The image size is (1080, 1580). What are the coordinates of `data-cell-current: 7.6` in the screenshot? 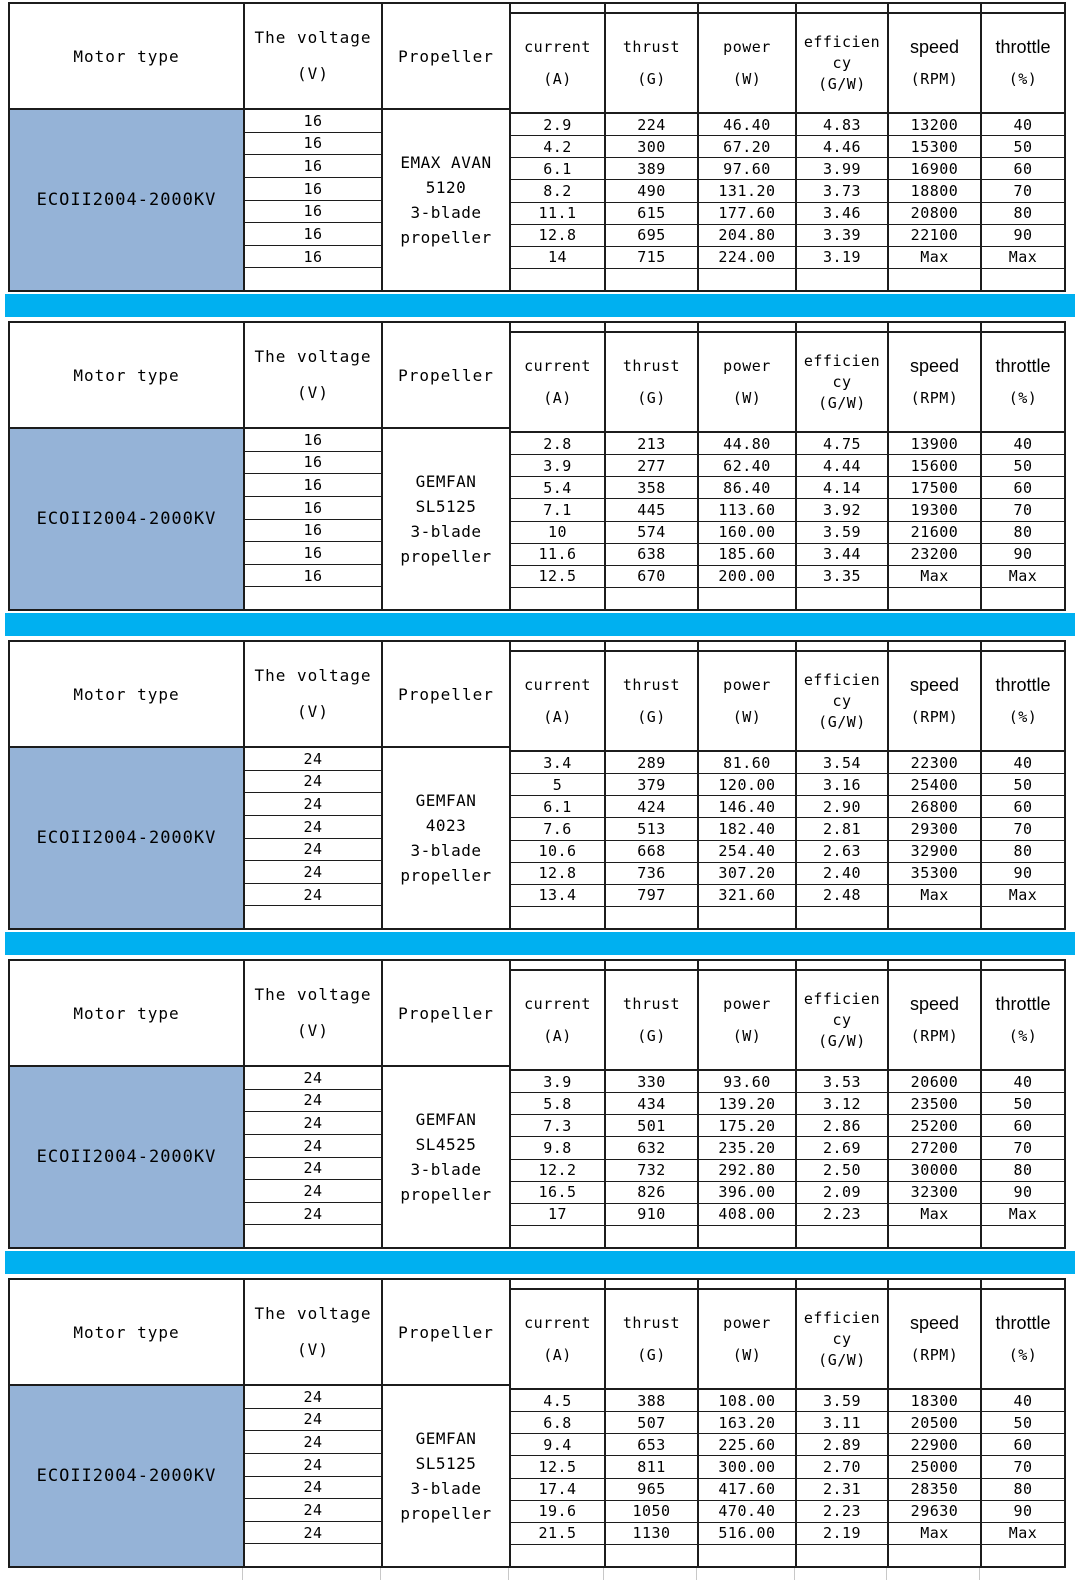 It's located at (557, 829).